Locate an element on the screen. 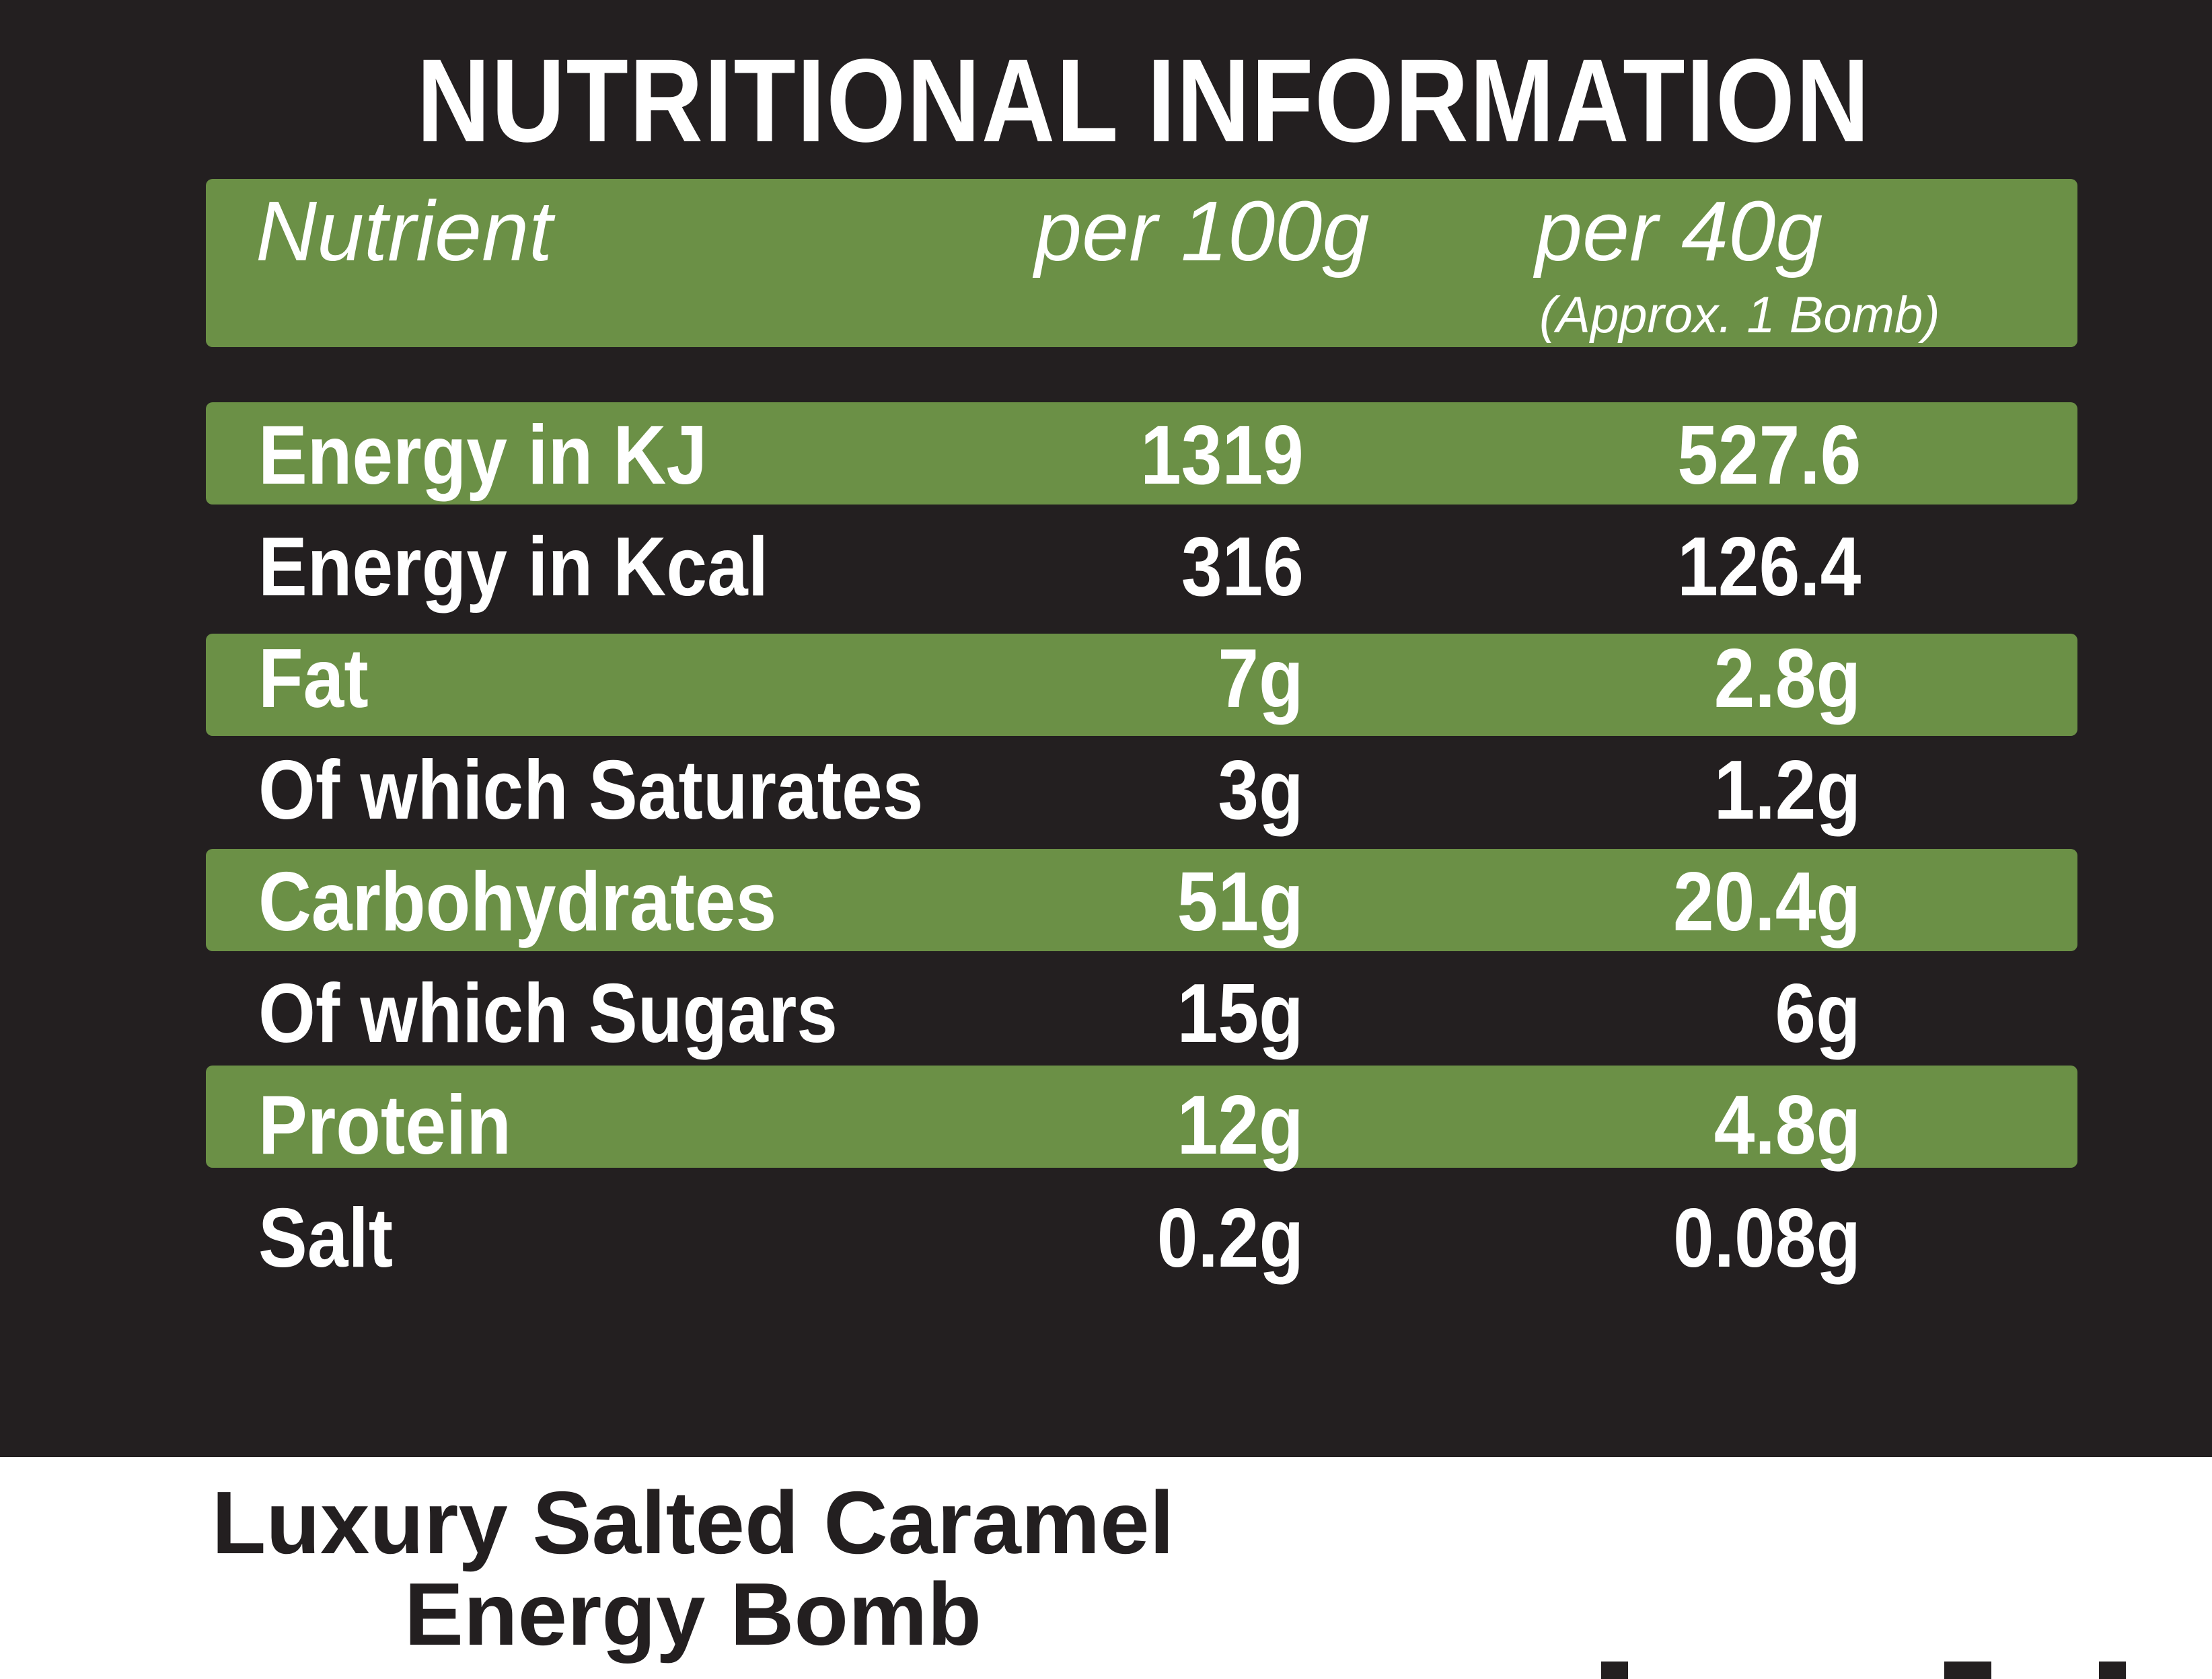 This screenshot has height=1679, width=2212. row-carbohydrates-per-100g: 51g is located at coordinates (1240, 902).